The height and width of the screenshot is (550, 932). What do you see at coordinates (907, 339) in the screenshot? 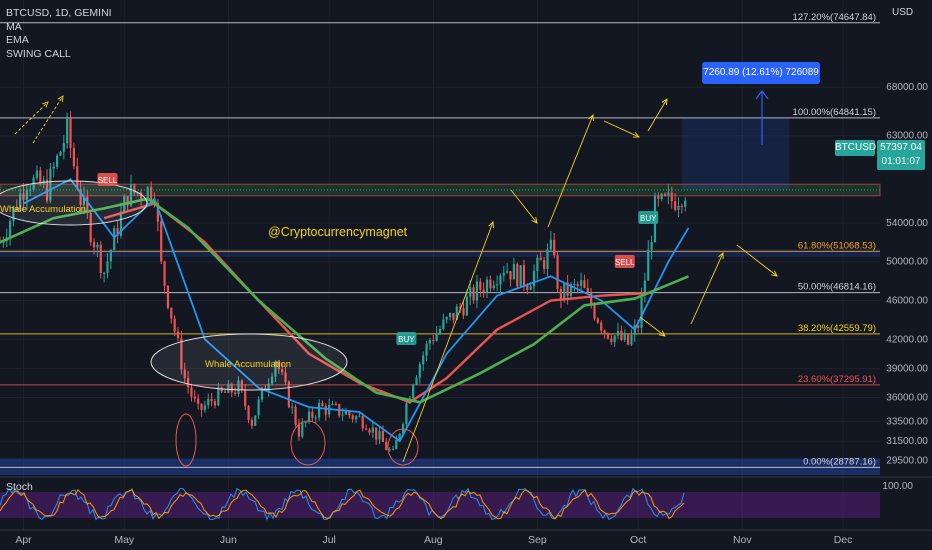
I see `price-tick-label: 42000.00` at bounding box center [907, 339].